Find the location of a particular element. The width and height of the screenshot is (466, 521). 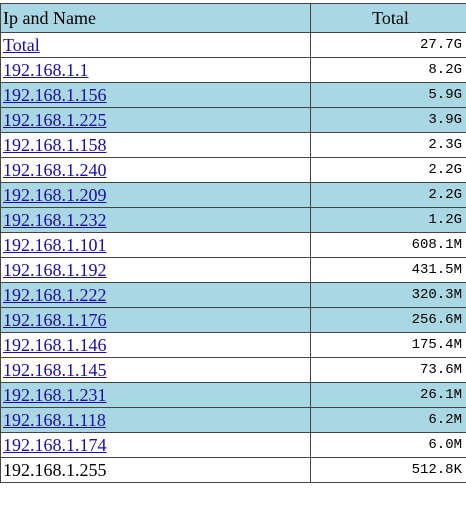

ip-link: 192.168.1.146 is located at coordinates (55, 344).